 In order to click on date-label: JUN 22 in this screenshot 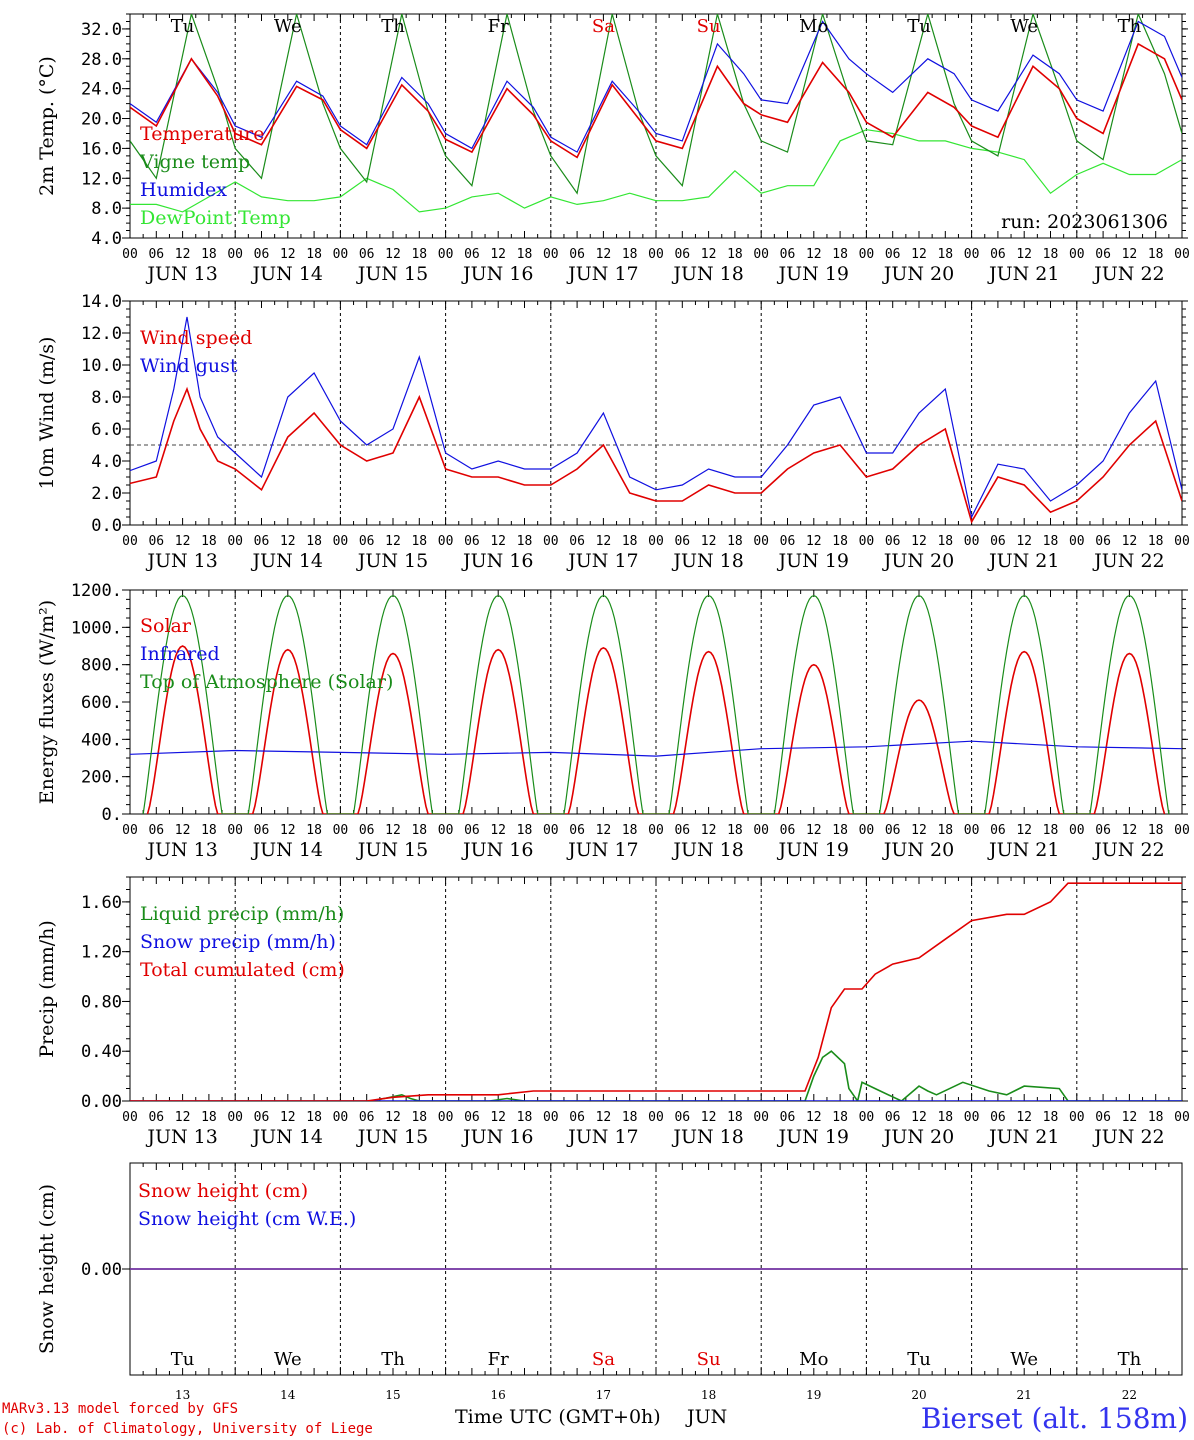, I will do `click(1128, 561)`.